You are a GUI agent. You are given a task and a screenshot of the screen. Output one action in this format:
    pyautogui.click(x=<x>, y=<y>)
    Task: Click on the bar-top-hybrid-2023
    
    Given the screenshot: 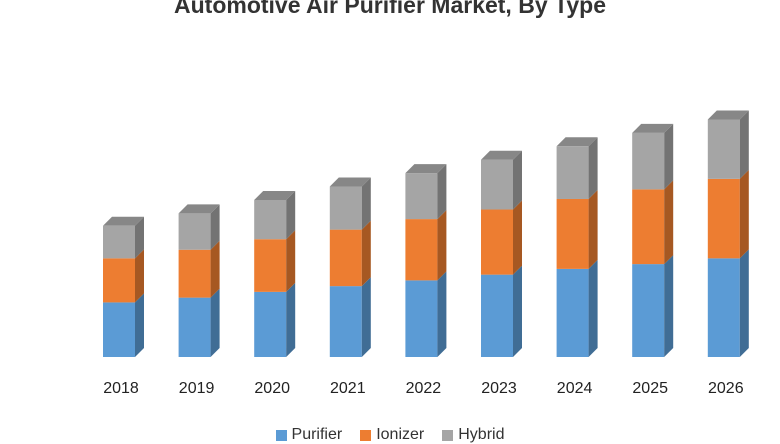 What is the action you would take?
    pyautogui.click(x=501, y=155)
    